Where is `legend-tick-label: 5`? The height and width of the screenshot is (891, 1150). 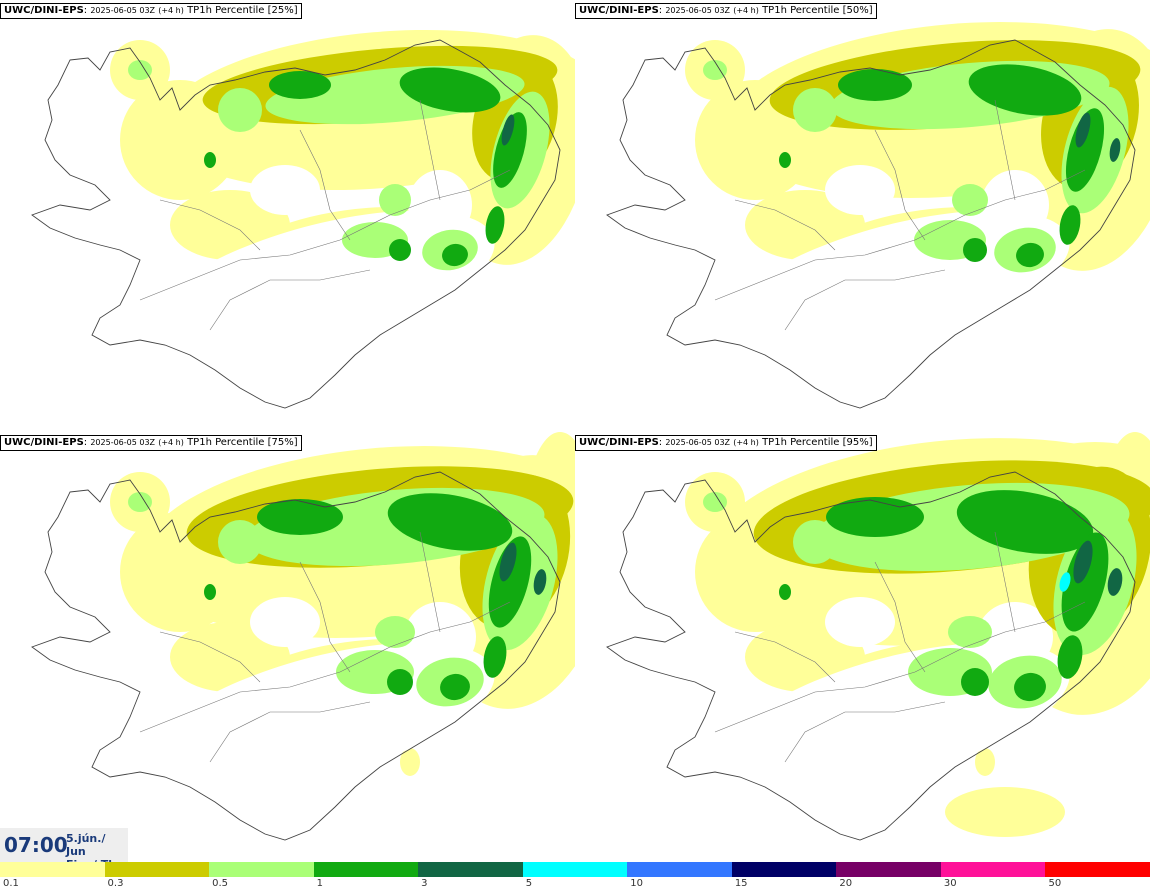
legend-tick-label: 5 is located at coordinates (529, 883).